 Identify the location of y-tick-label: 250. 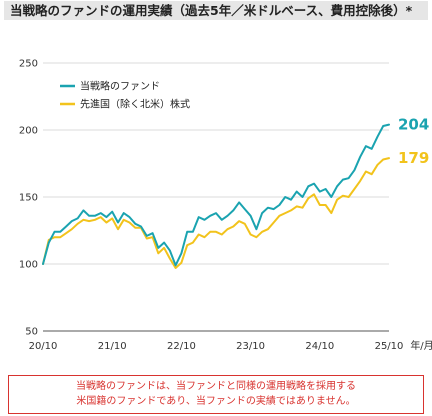
(28, 64).